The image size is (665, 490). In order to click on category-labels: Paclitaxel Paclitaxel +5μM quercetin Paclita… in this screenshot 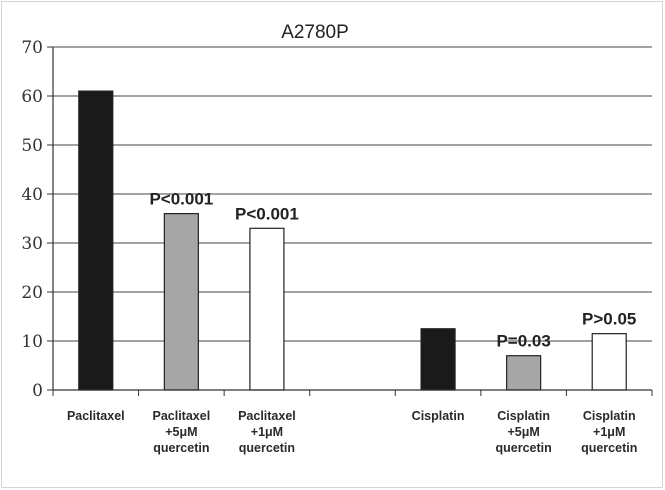, I will do `click(352, 432)`.